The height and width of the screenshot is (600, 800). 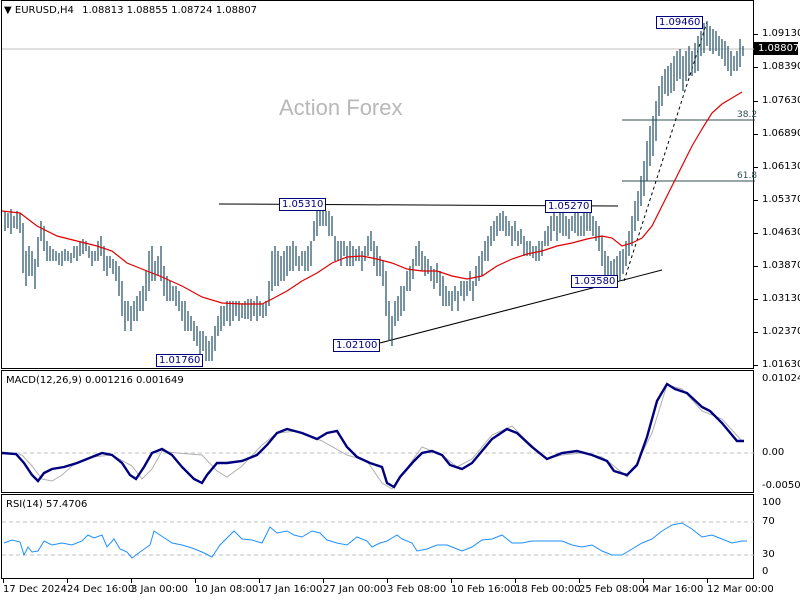 I want to click on symbol-name: EURUSD,H4, so click(x=44, y=10).